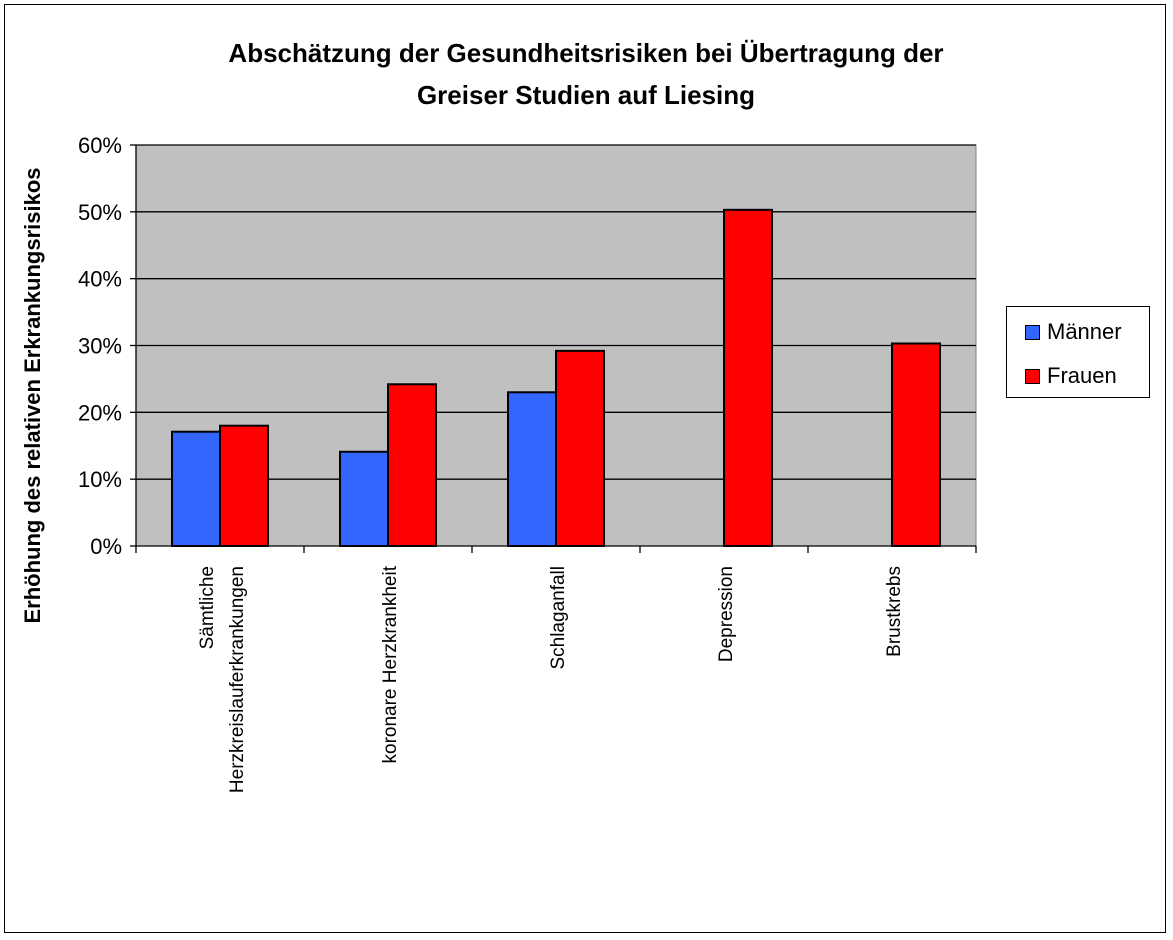 This screenshot has height=940, width=1173. Describe the element at coordinates (100, 145) in the screenshot. I see `y-tick-label: 60%` at that location.